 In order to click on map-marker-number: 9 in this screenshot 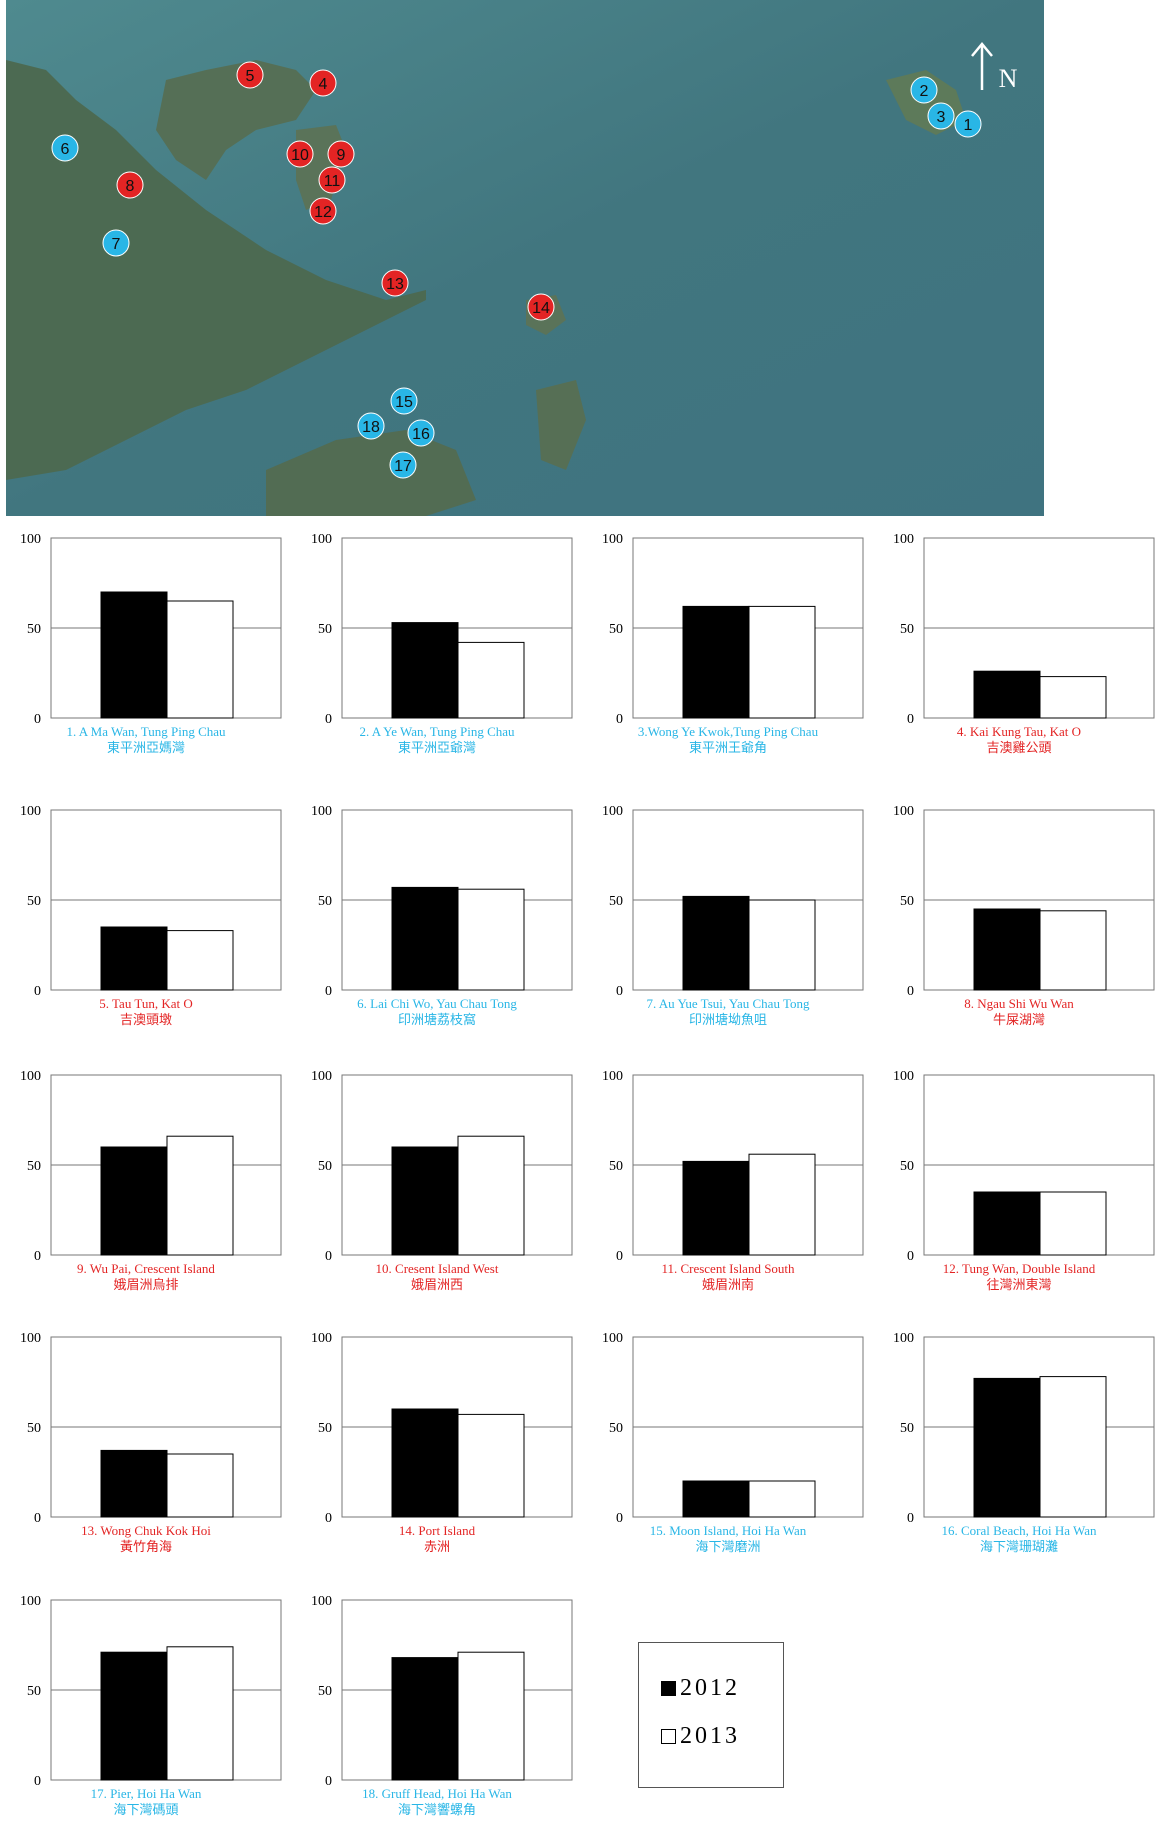, I will do `click(341, 155)`.